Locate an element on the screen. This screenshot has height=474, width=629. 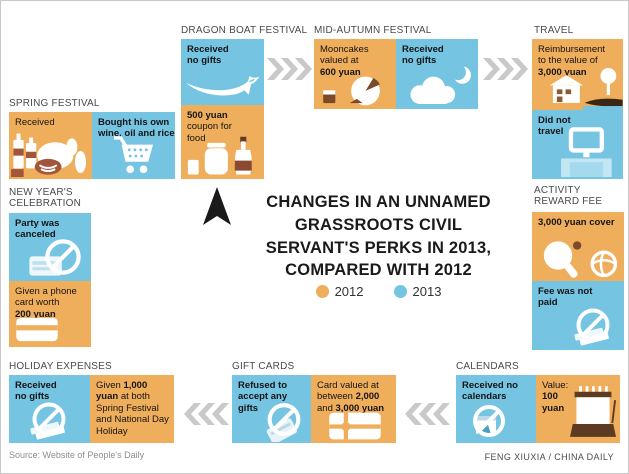
activity-2012-box: 3,000 yuan cover is located at coordinates (578, 246).